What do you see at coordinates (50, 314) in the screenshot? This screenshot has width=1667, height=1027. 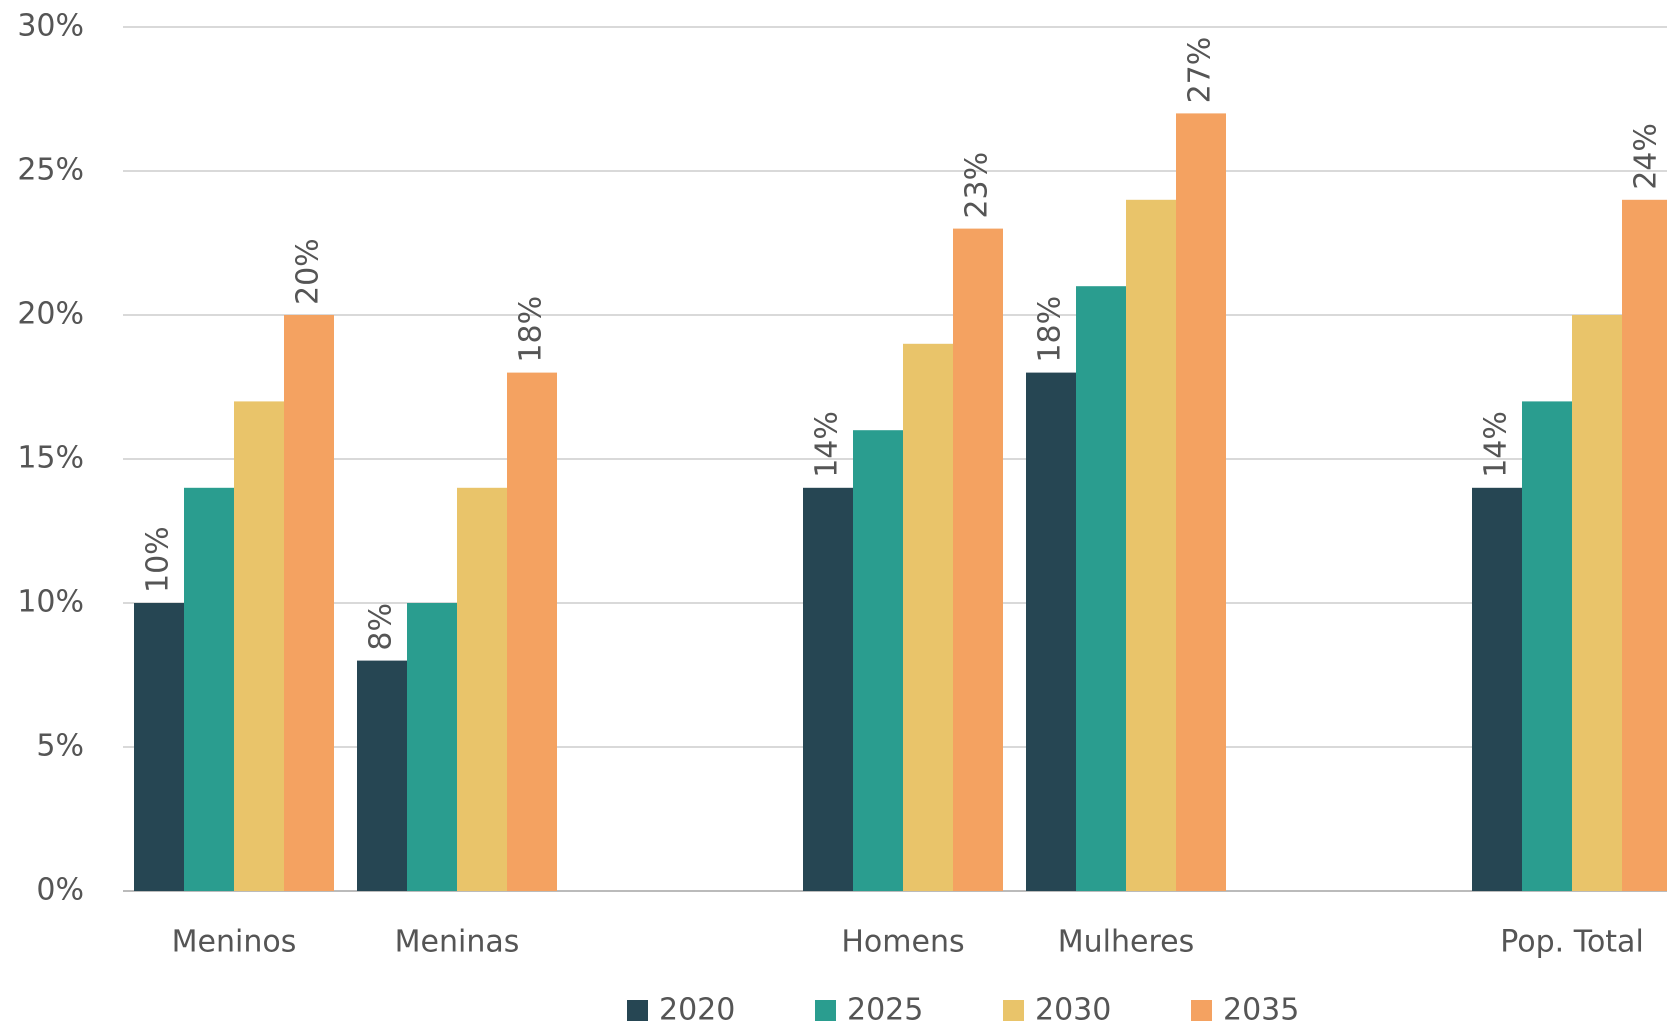 I see `y-tick-label: 20%` at bounding box center [50, 314].